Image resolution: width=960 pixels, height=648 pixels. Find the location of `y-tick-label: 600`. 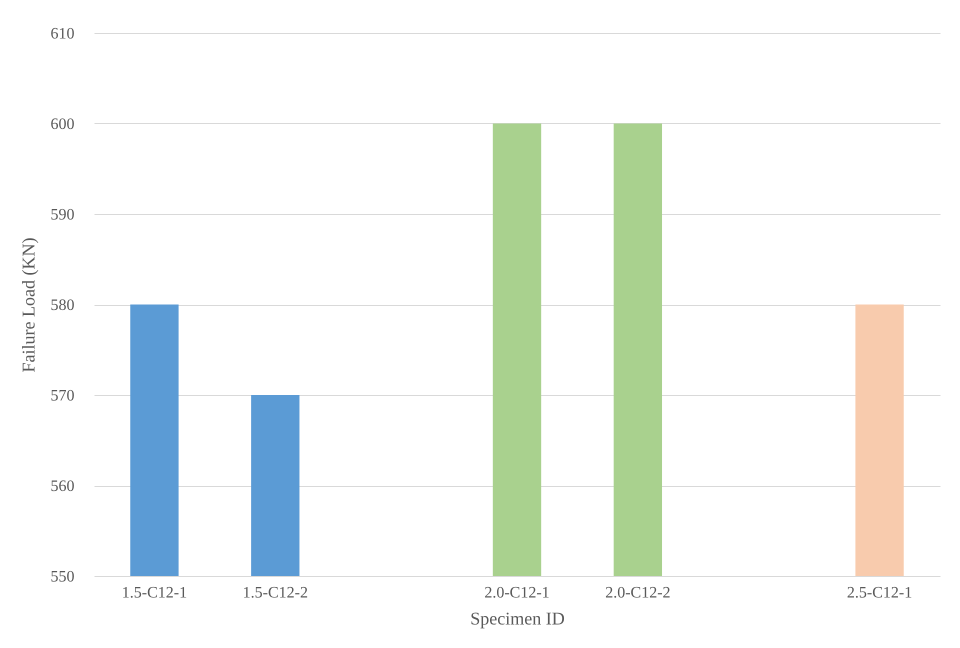

y-tick-label: 600 is located at coordinates (62, 124).